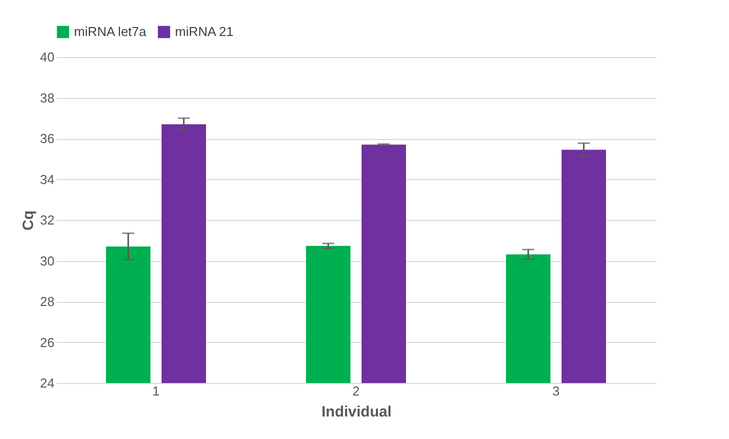 This screenshot has width=729, height=439. What do you see at coordinates (47, 98) in the screenshot?
I see `y-tick-label: 38` at bounding box center [47, 98].